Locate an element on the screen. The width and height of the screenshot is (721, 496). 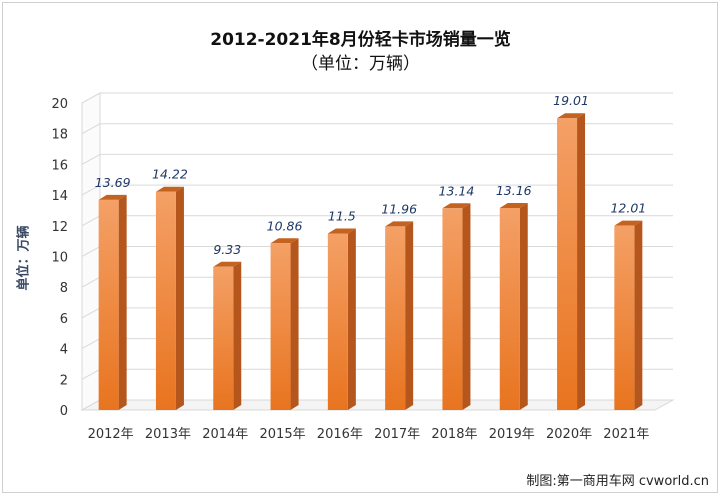
x-tick-label: 2020年 is located at coordinates (569, 434).